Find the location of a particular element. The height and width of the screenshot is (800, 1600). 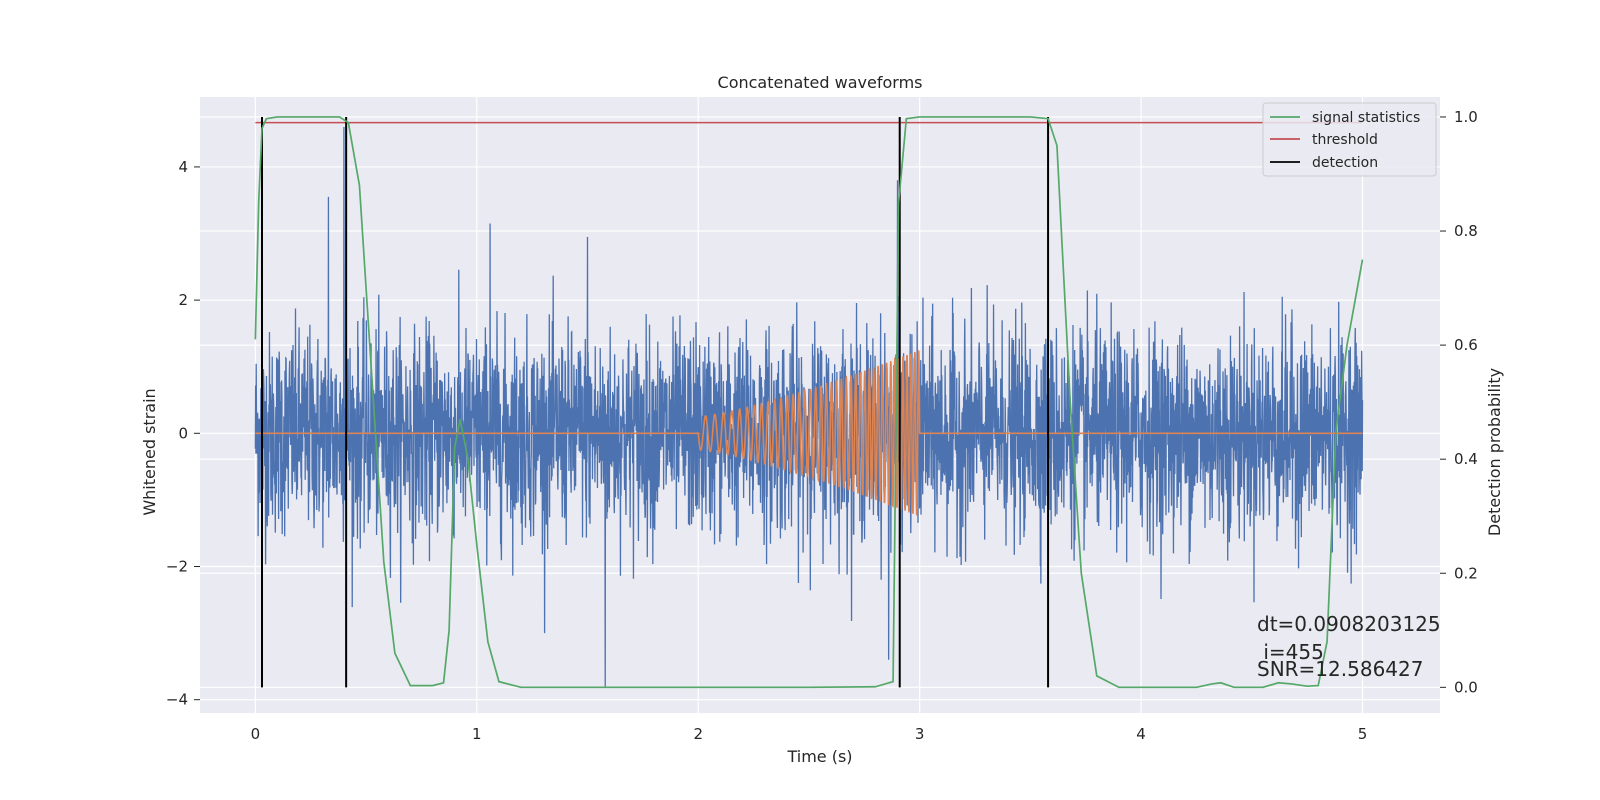

annotations: dt=0.0908203125 i=455 SNR=12.586427 is located at coordinates (1349, 646).